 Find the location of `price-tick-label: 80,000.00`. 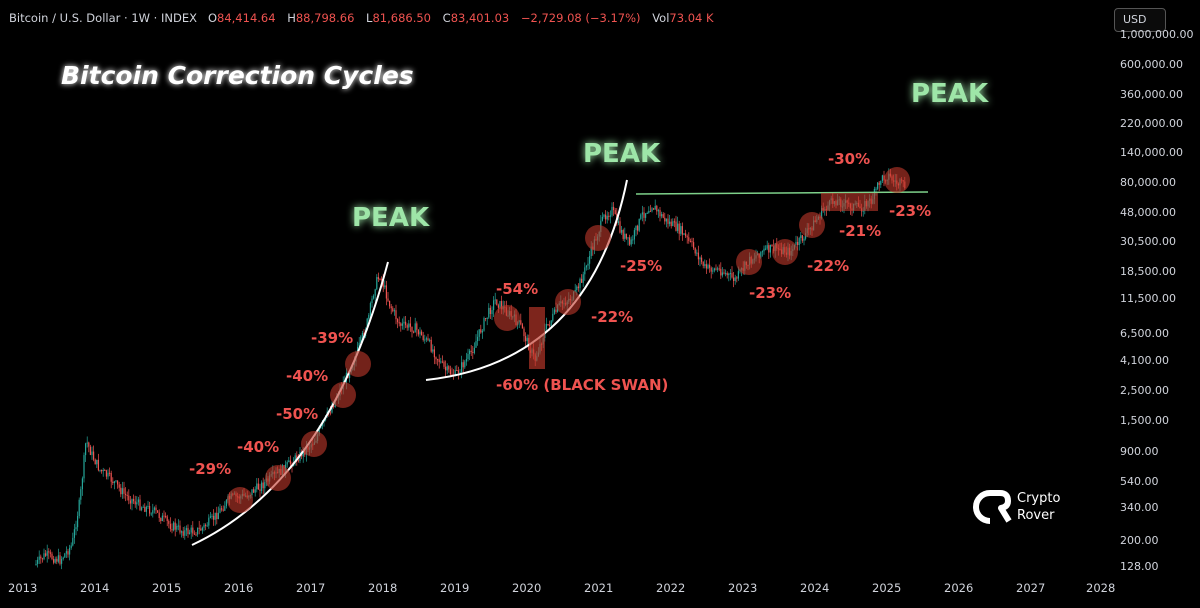

price-tick-label: 80,000.00 is located at coordinates (1148, 182).